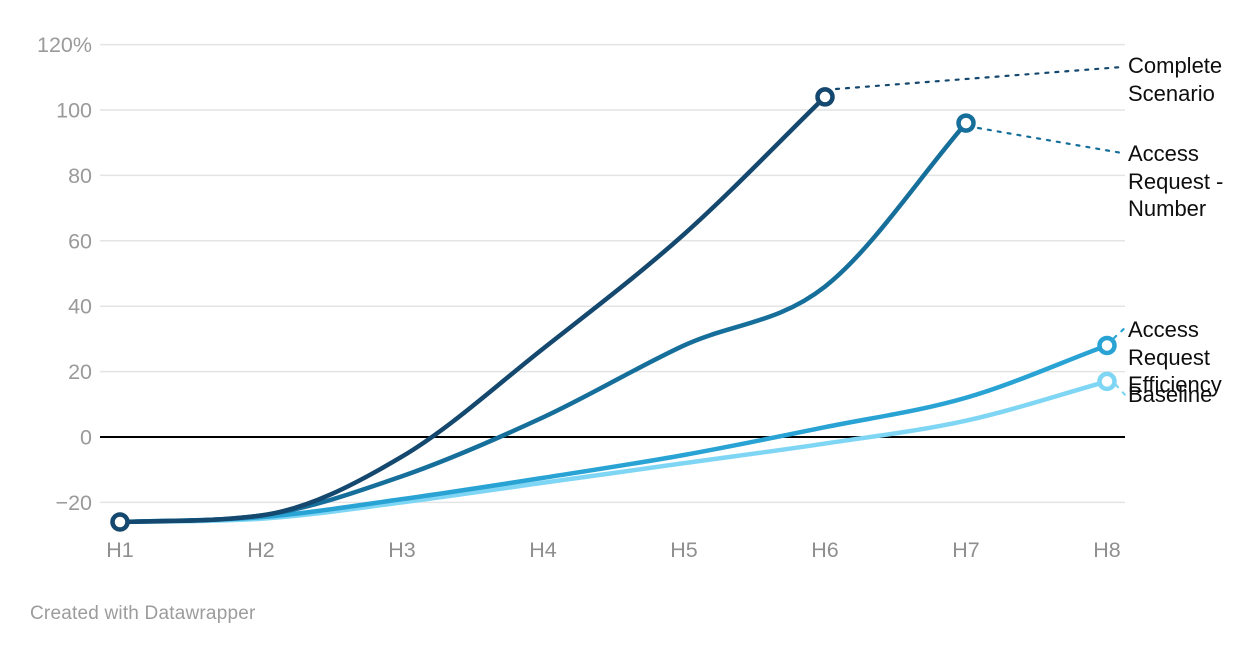 Image resolution: width=1260 pixels, height=660 pixels. What do you see at coordinates (86, 438) in the screenshot?
I see `y-axis-tick-0: 0` at bounding box center [86, 438].